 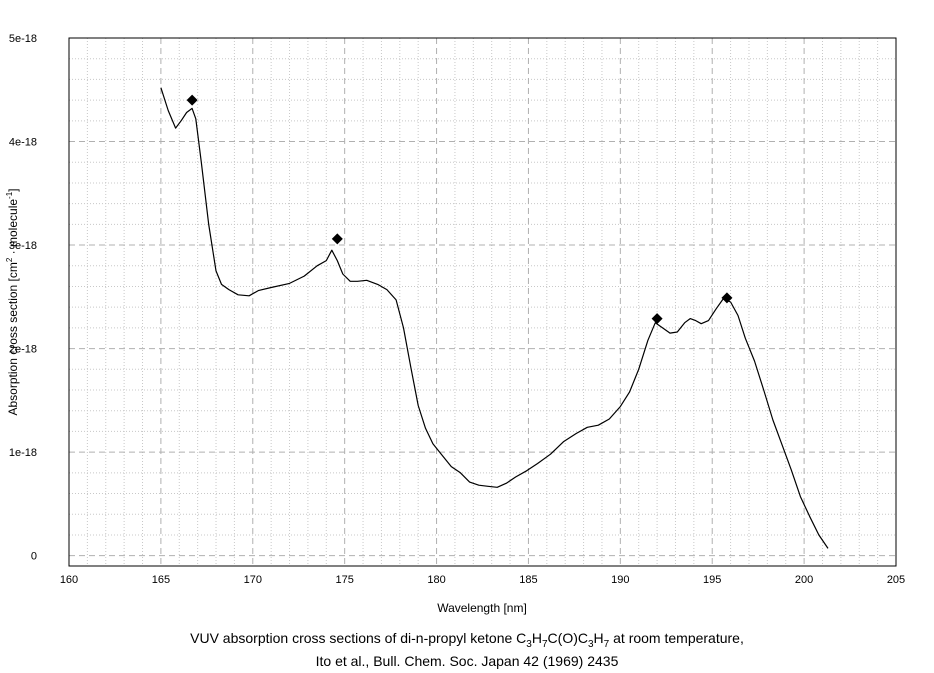 What do you see at coordinates (529, 644) in the screenshot?
I see `caption-sub-1: 3` at bounding box center [529, 644].